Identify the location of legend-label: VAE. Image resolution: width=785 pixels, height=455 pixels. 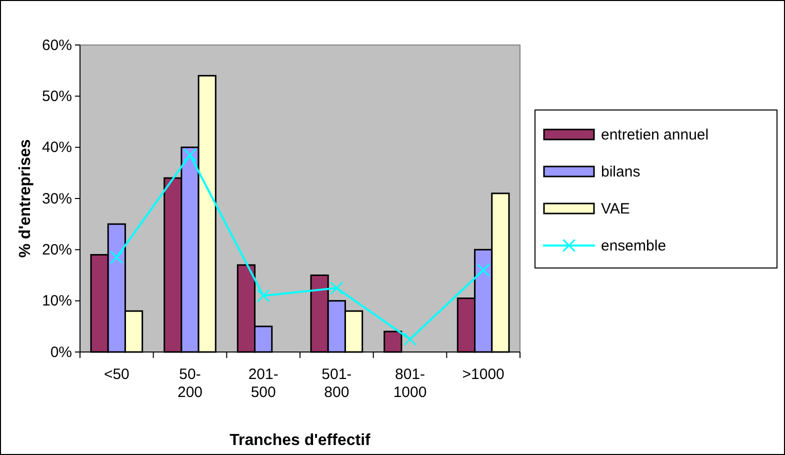
(615, 209).